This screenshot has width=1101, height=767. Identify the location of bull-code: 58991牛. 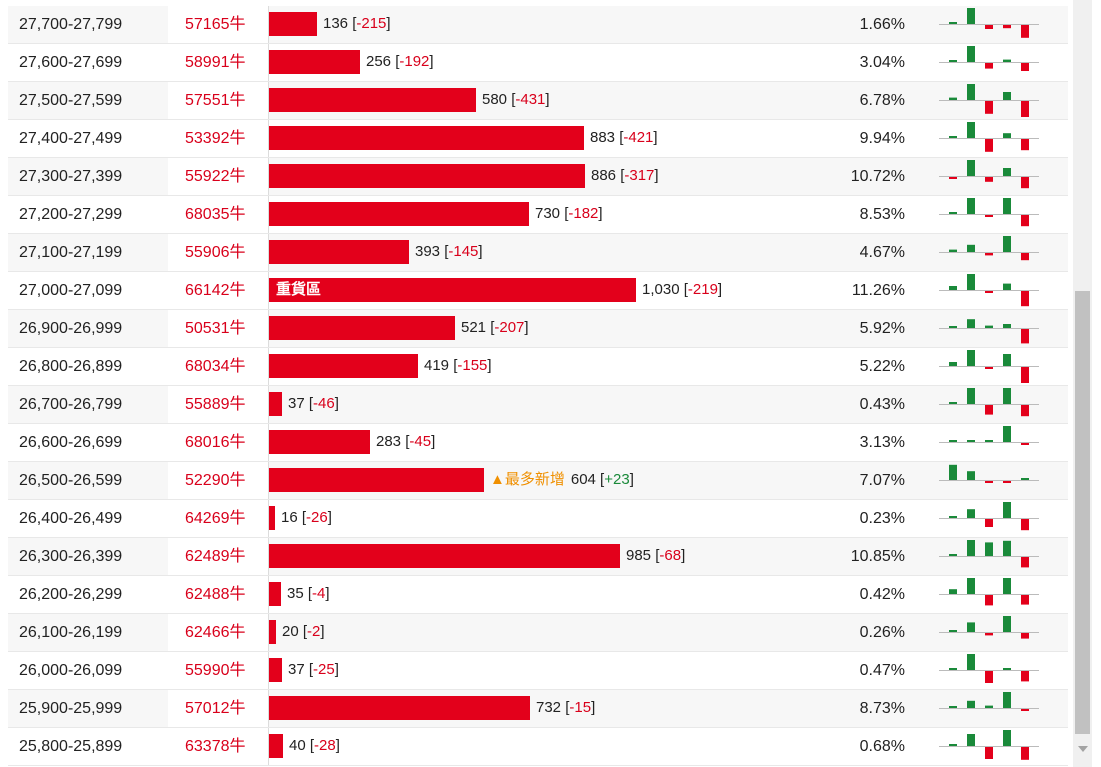
(215, 62).